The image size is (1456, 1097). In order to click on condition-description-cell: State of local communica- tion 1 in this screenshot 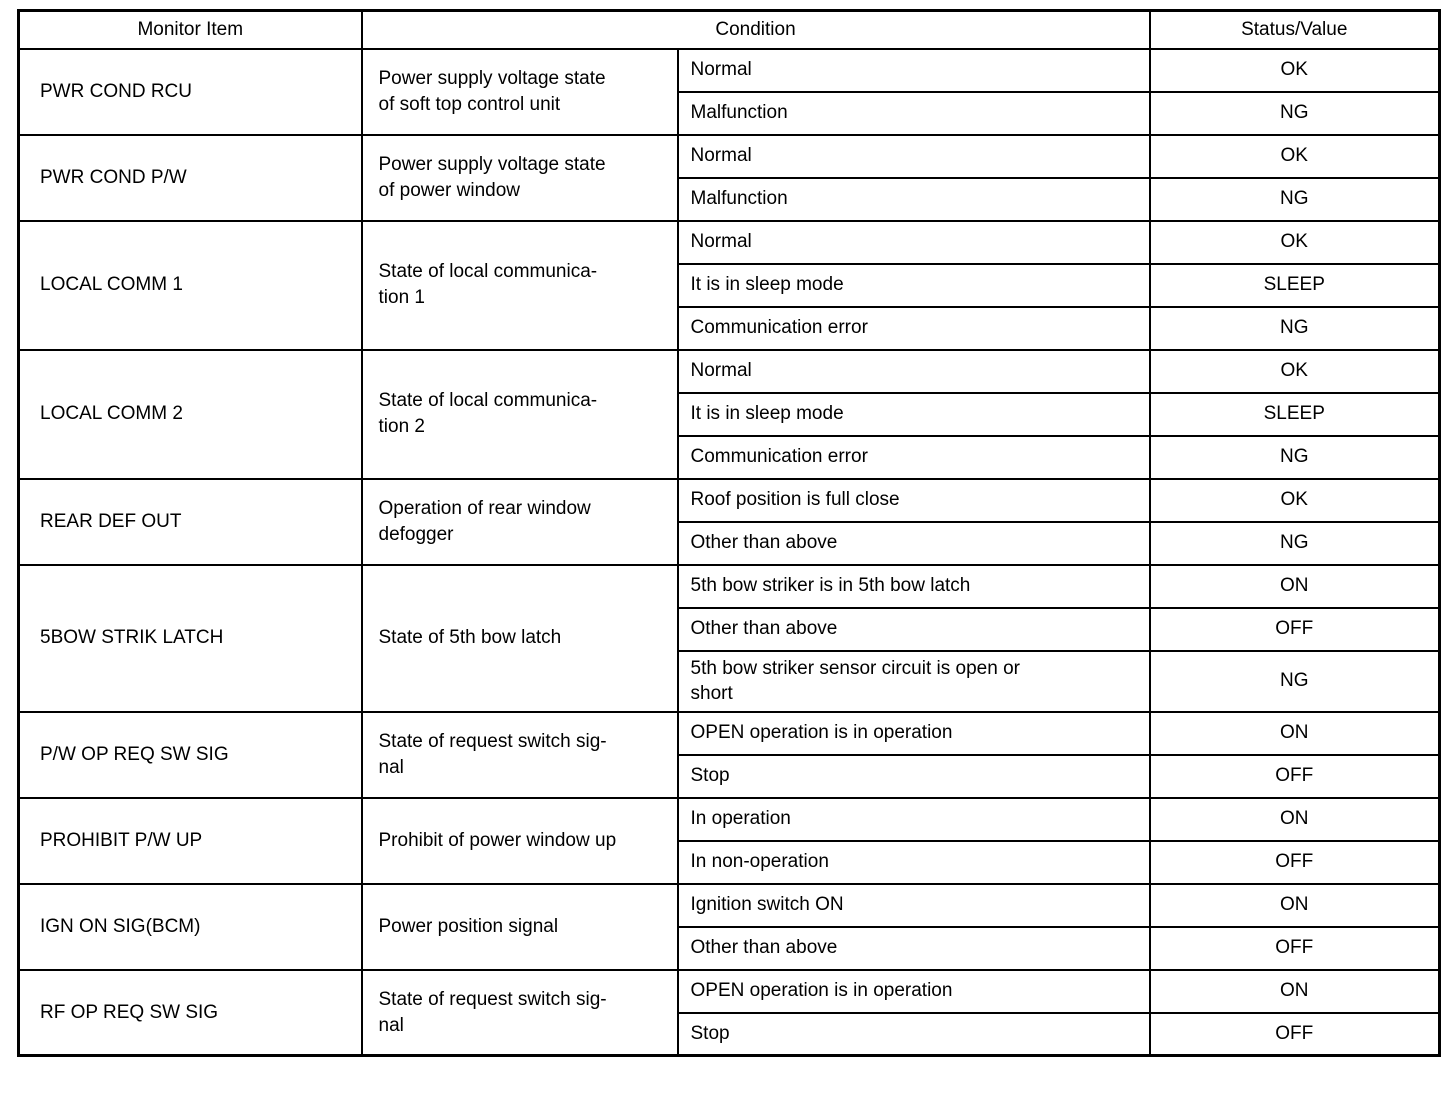, I will do `click(519, 285)`.